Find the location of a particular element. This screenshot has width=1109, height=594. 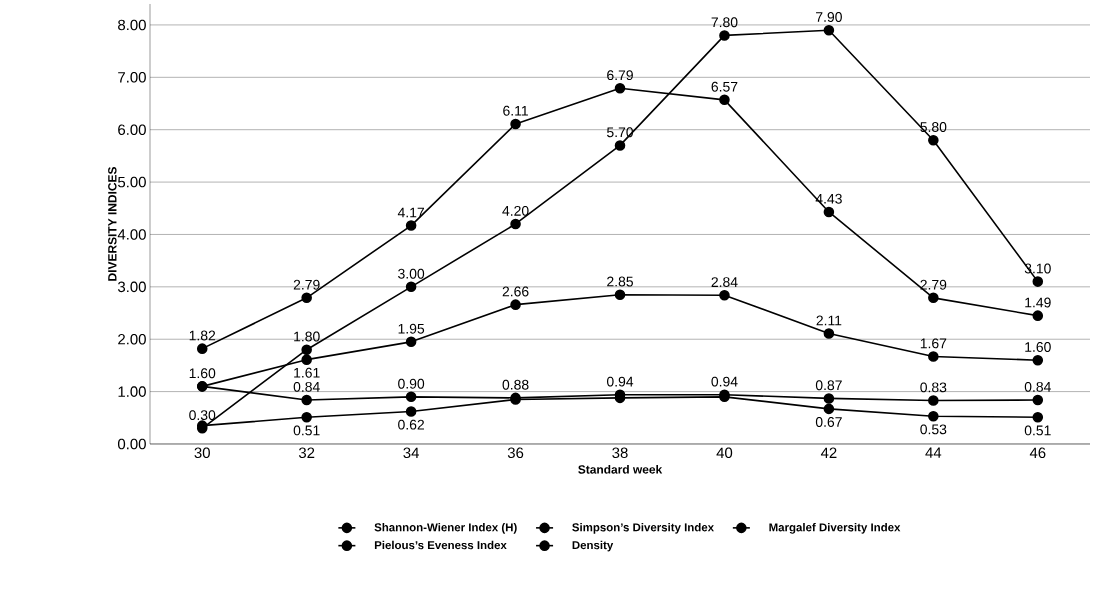

data-label: 4.17 is located at coordinates (410, 212).